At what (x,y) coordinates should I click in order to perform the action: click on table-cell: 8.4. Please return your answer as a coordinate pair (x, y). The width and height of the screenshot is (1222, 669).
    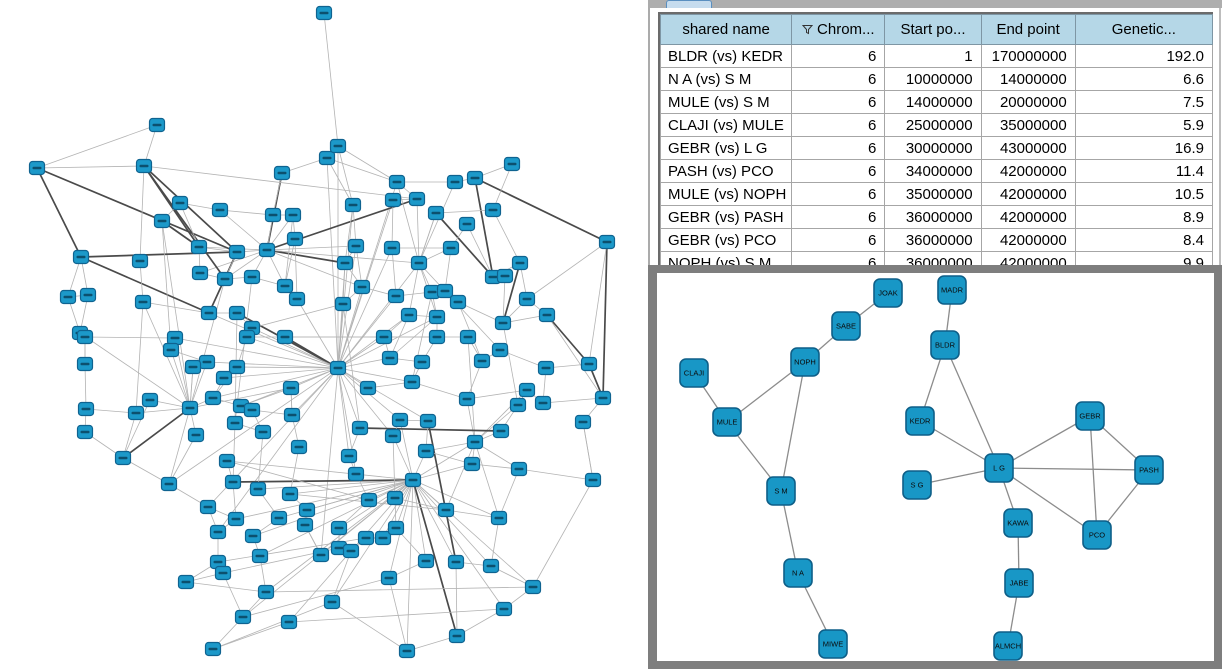
    Looking at the image, I should click on (1144, 240).